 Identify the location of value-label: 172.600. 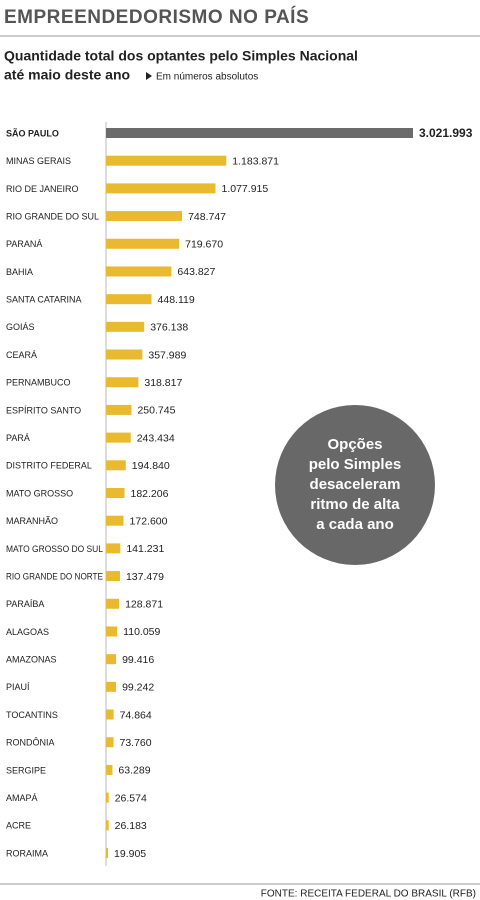
(149, 521).